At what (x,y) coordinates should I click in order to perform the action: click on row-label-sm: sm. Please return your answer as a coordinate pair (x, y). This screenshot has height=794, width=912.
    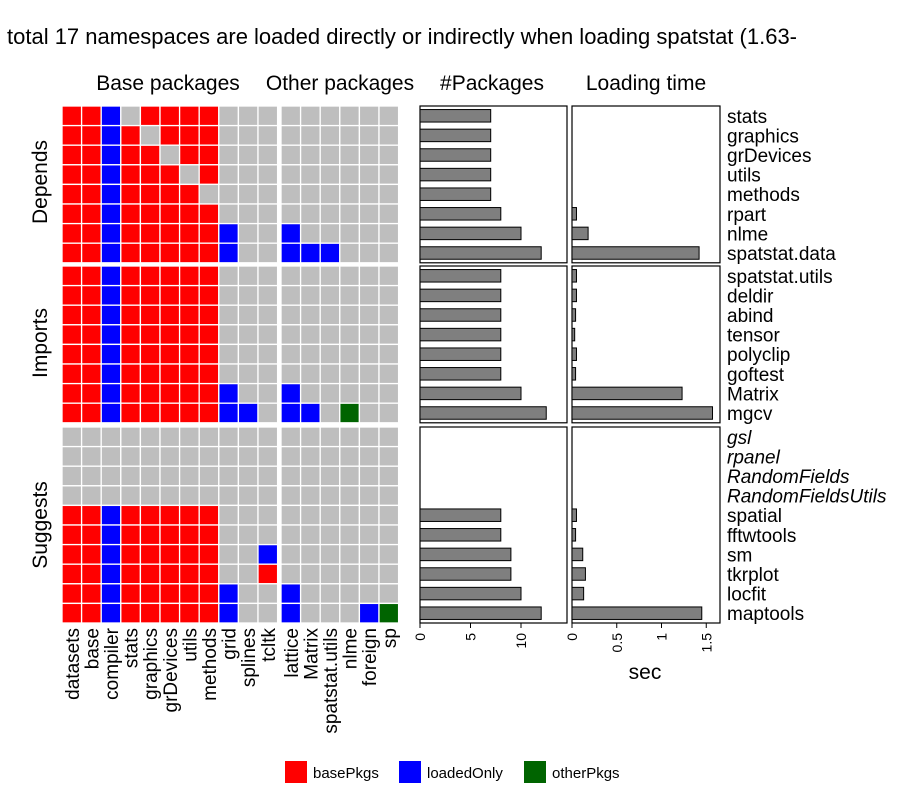
    Looking at the image, I should click on (739, 555).